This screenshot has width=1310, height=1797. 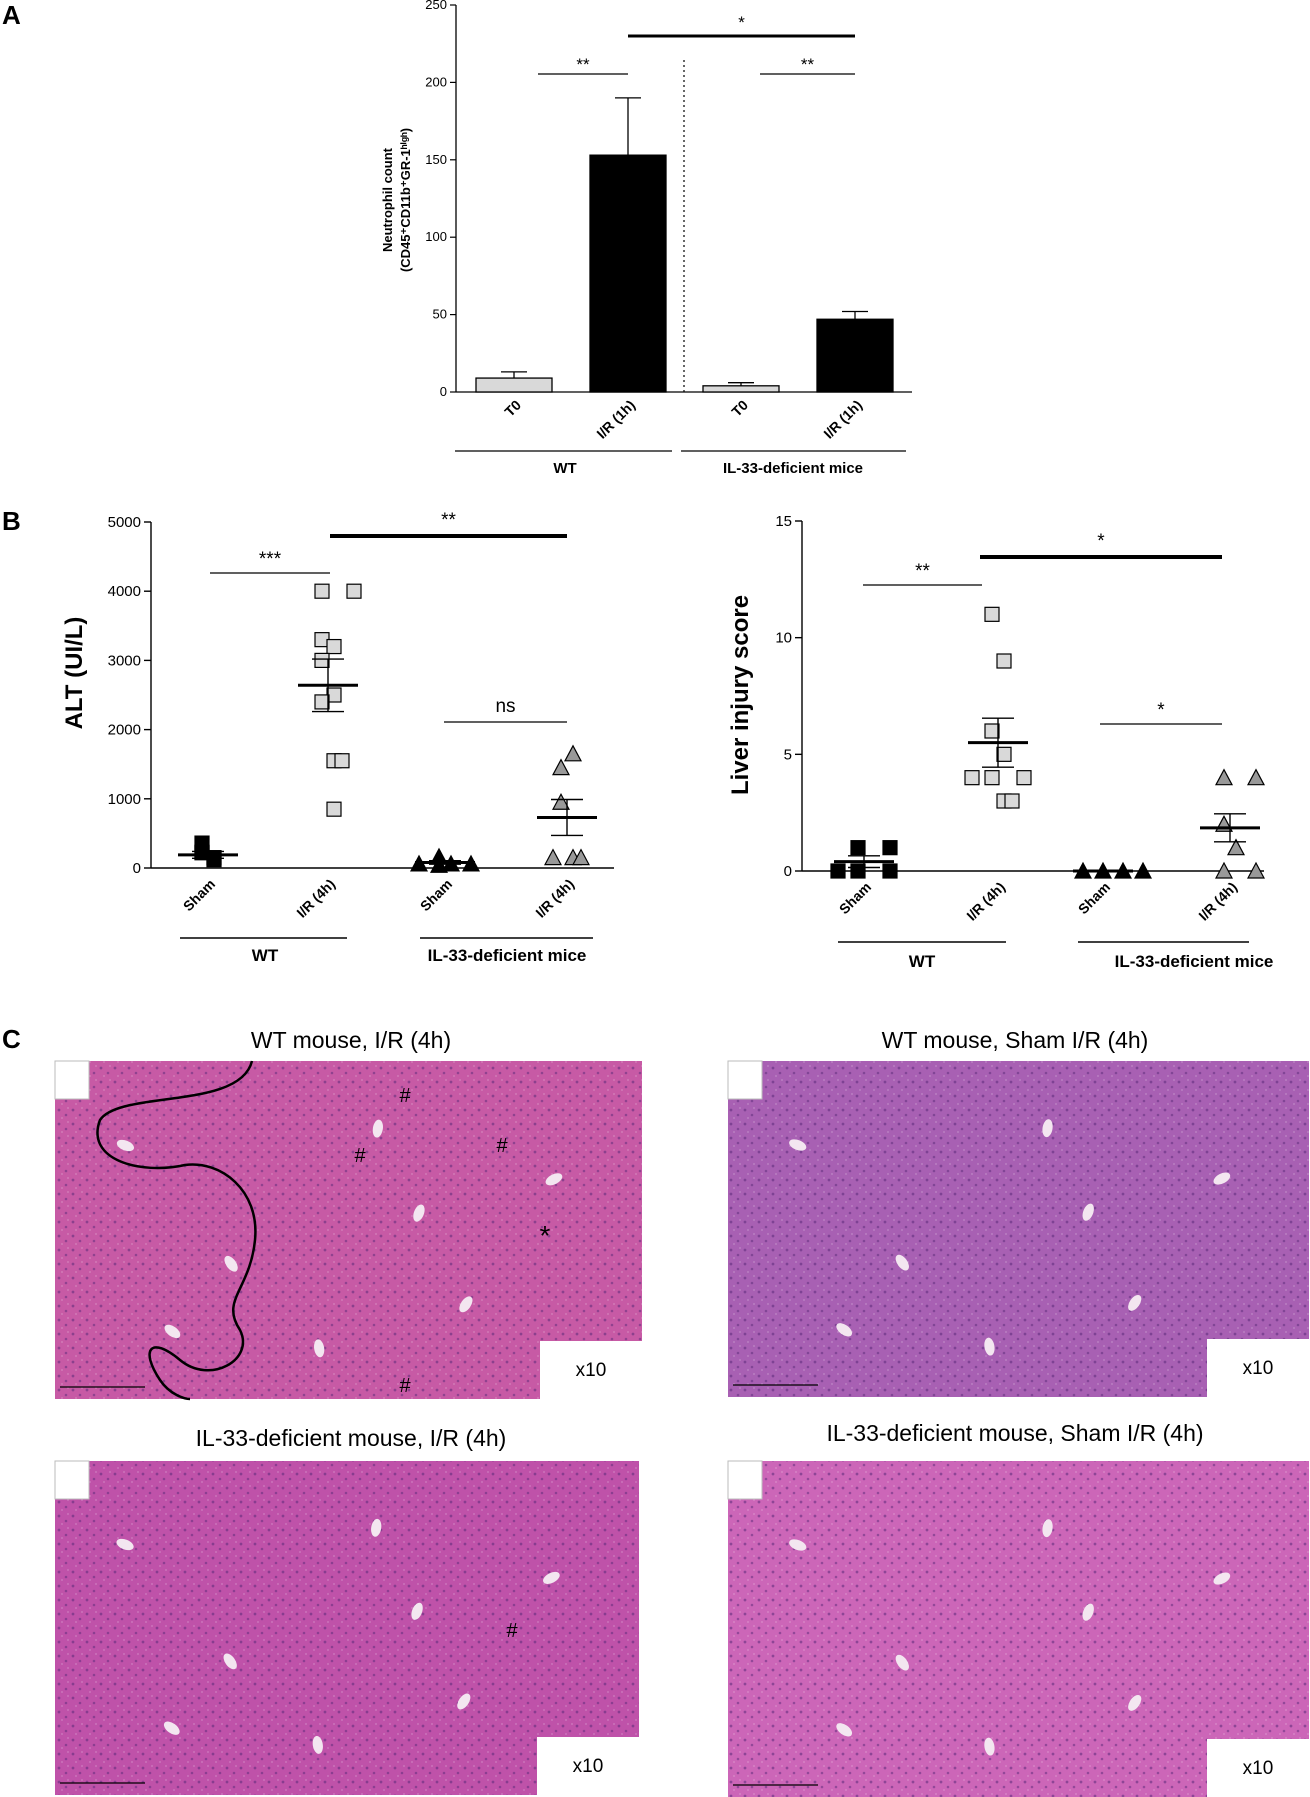 What do you see at coordinates (505, 706) in the screenshot?
I see `significance-label: ns` at bounding box center [505, 706].